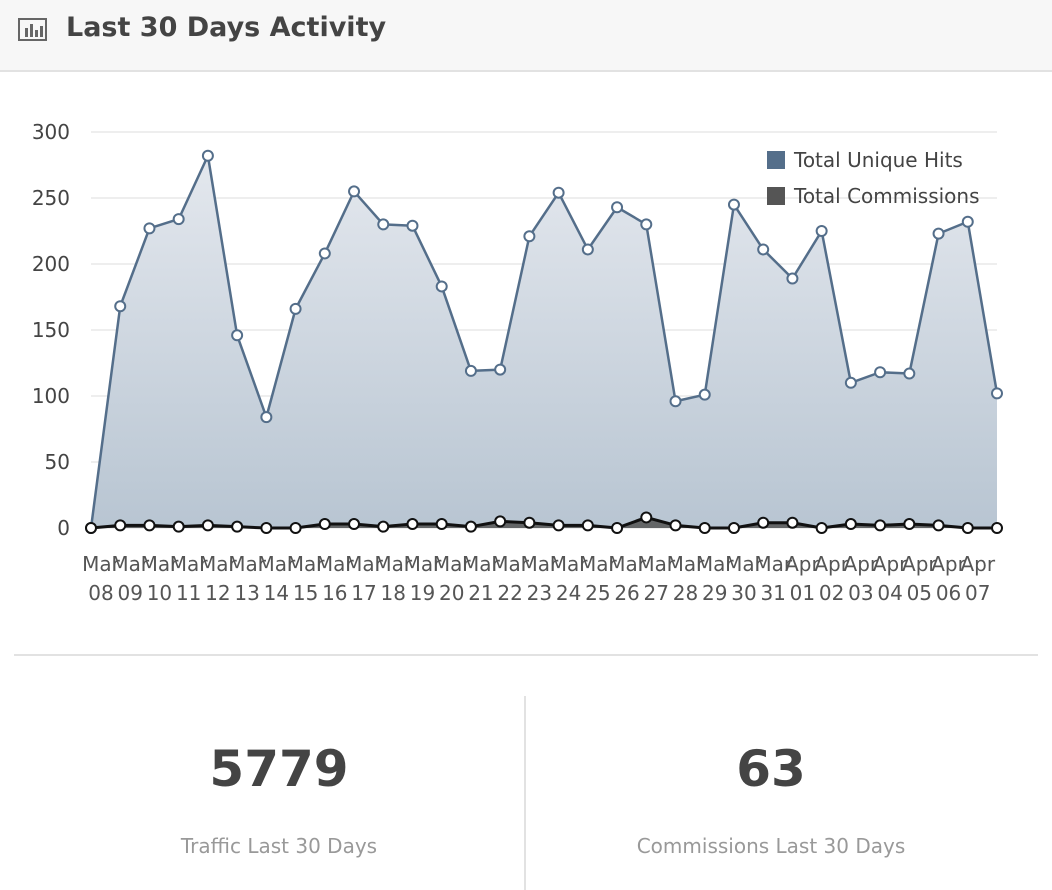 The width and height of the screenshot is (1052, 890). Describe the element at coordinates (481, 578) in the screenshot. I see `x-tick-label: Mar 21` at that location.